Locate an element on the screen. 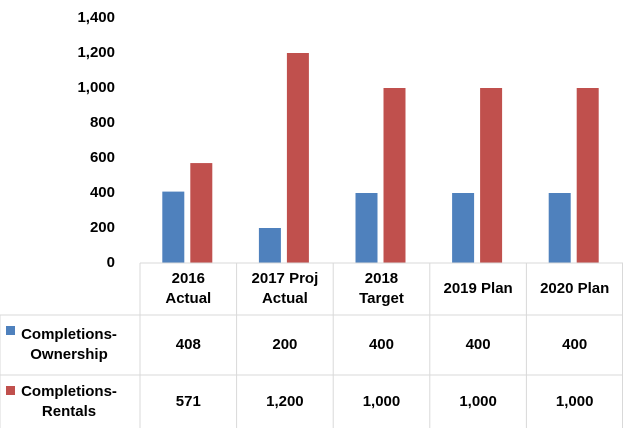  category-label: 2016 Actual is located at coordinates (188, 288).